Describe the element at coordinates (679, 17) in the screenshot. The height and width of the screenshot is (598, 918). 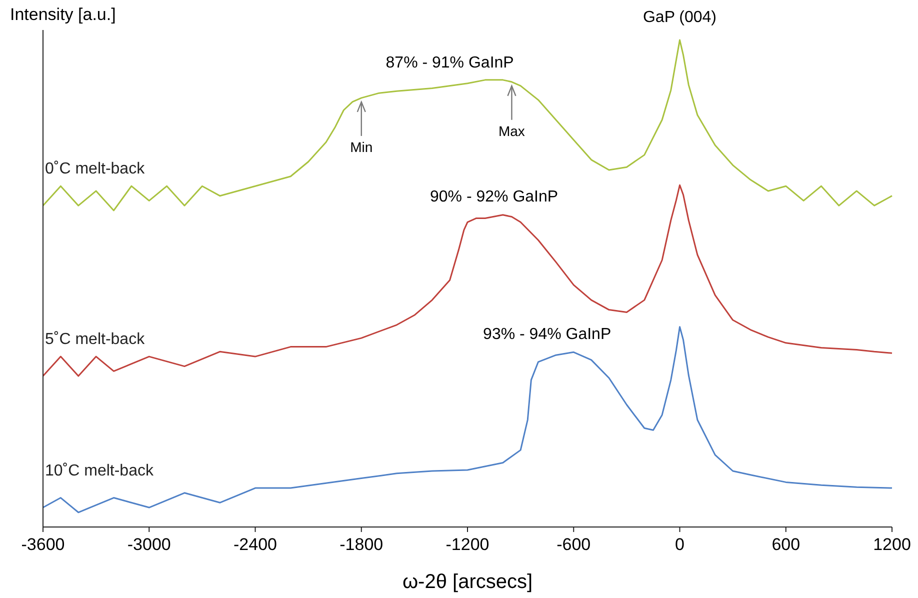
I see `annotation: GaP (004)` at that location.